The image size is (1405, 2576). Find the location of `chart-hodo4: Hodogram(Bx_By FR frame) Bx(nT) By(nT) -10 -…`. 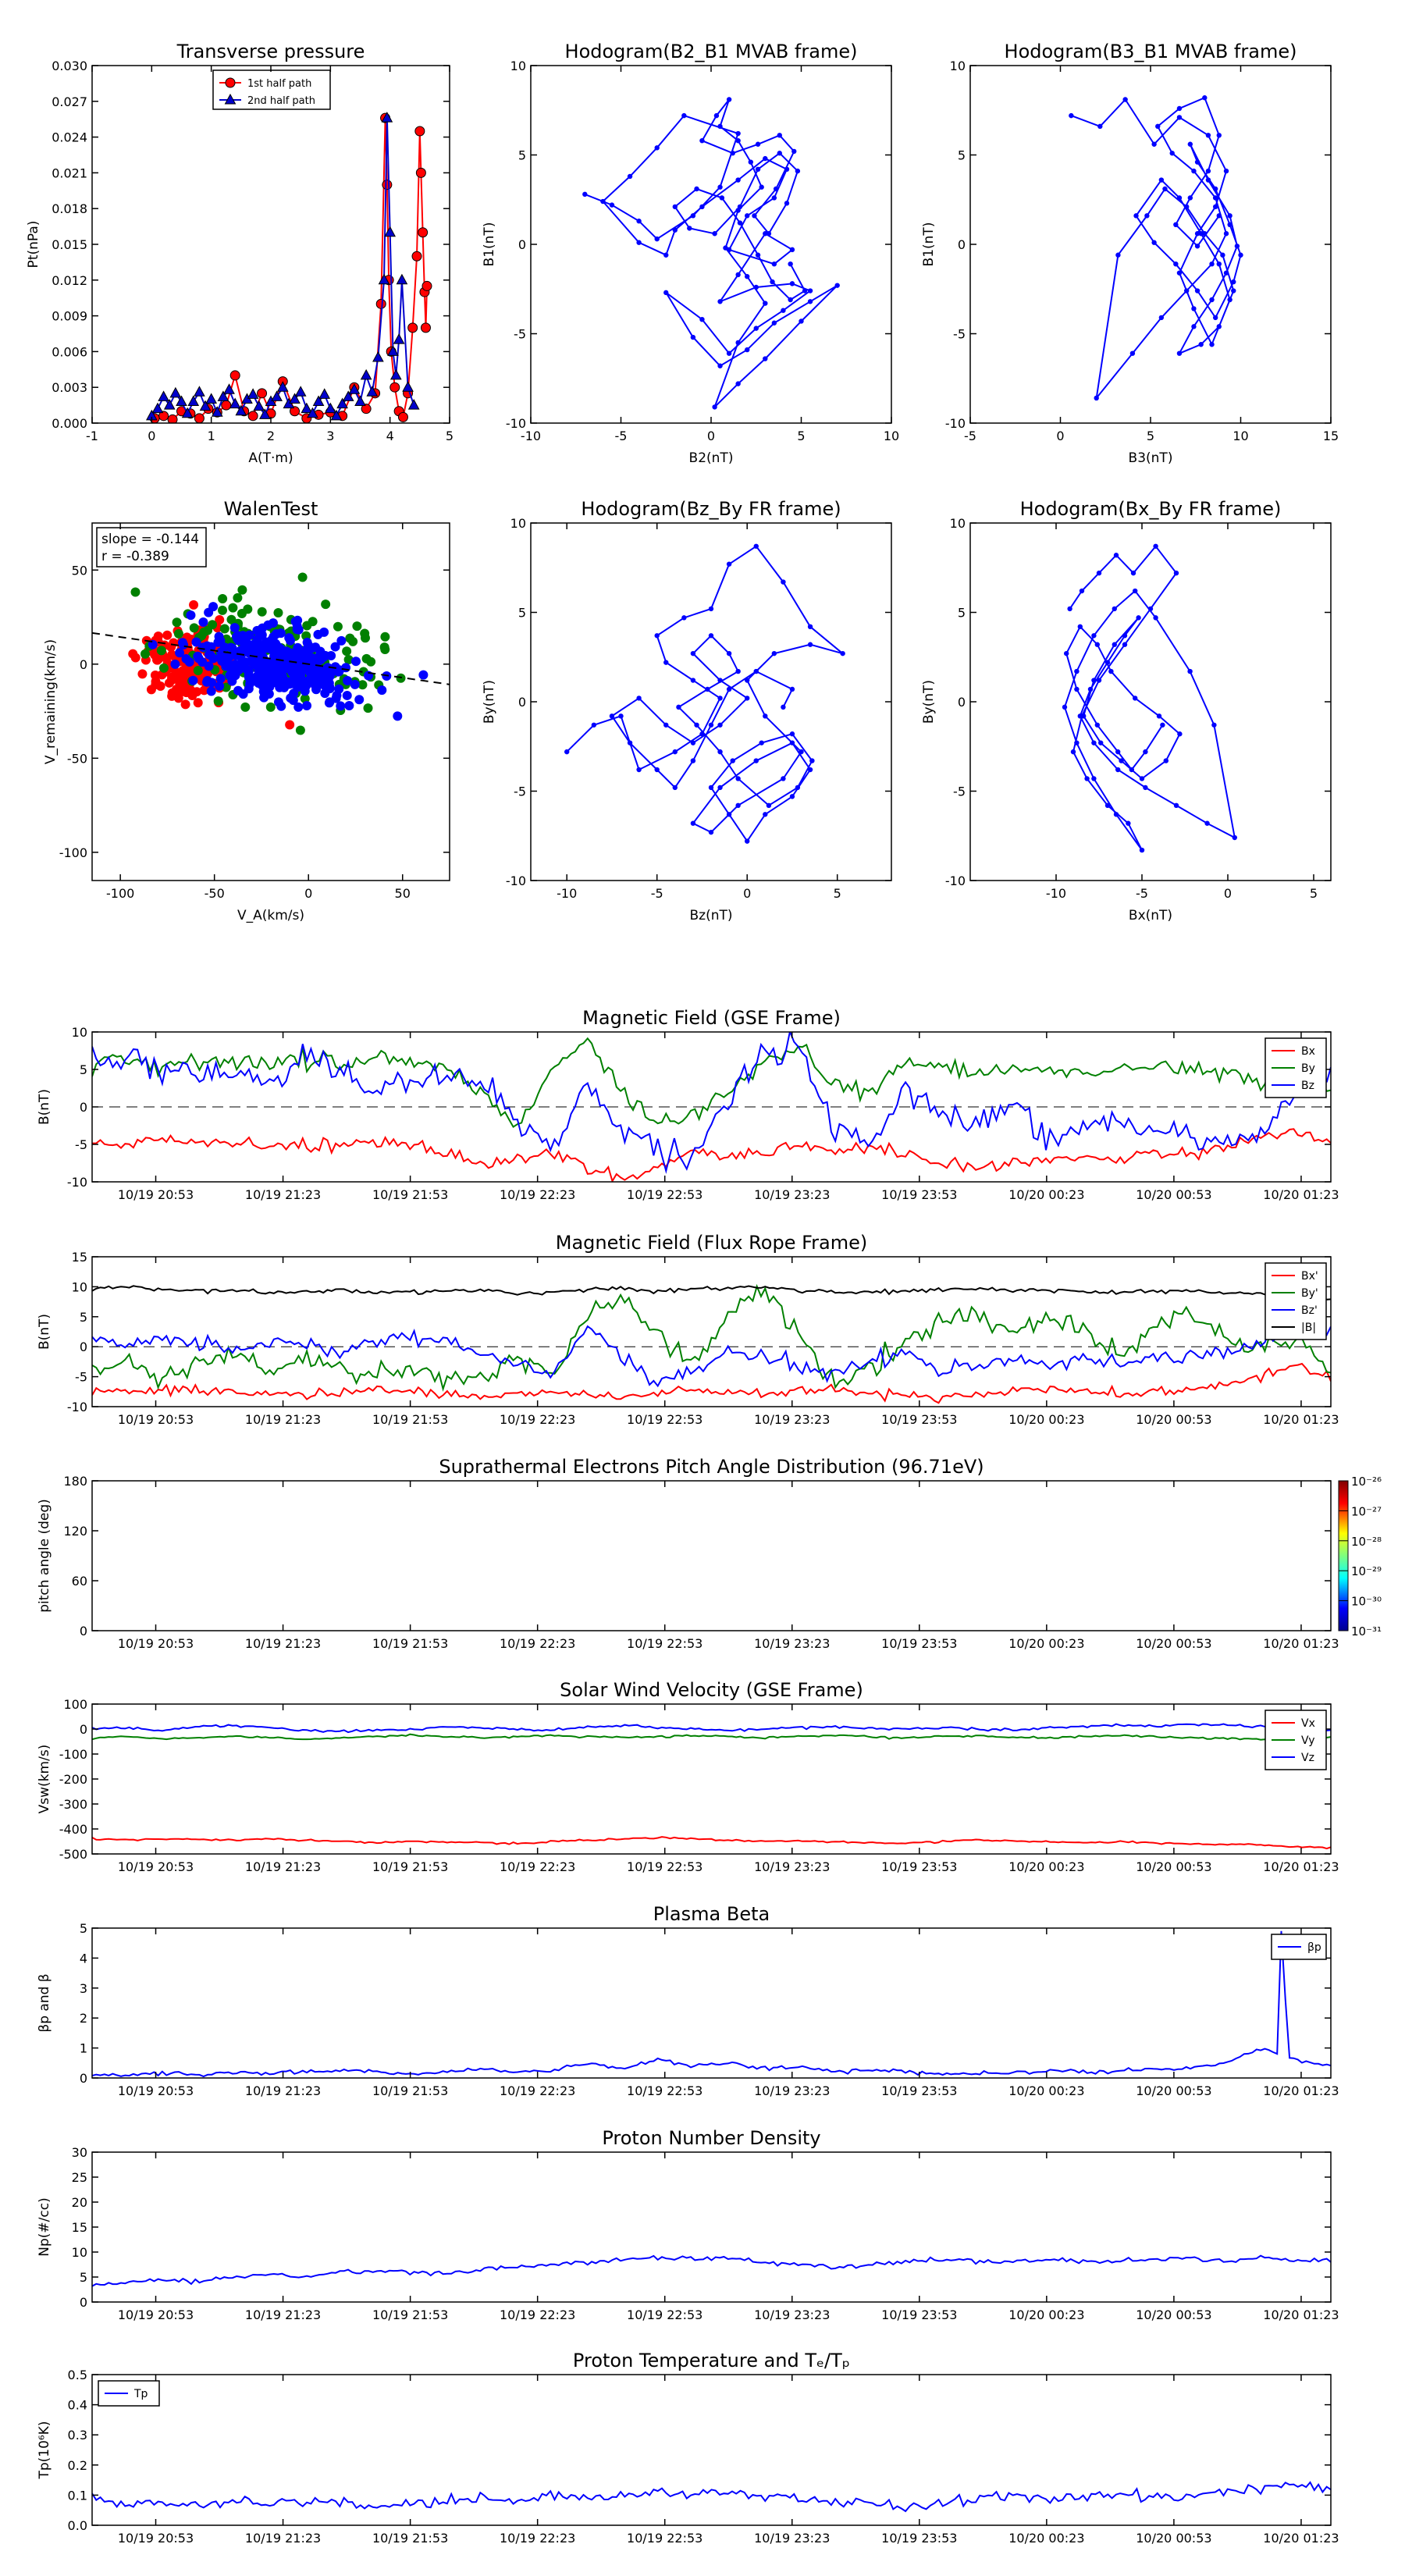

chart-hodo4: Hodogram(Bx_By FR frame) Bx(nT) By(nT) -10 -… is located at coordinates (1127, 710).